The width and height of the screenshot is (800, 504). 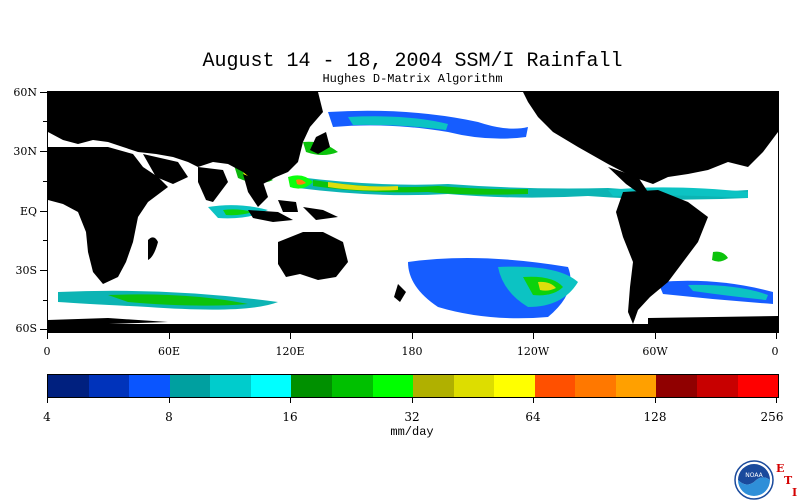 What do you see at coordinates (788, 480) in the screenshot?
I see `eti-letter-t: T` at bounding box center [788, 480].